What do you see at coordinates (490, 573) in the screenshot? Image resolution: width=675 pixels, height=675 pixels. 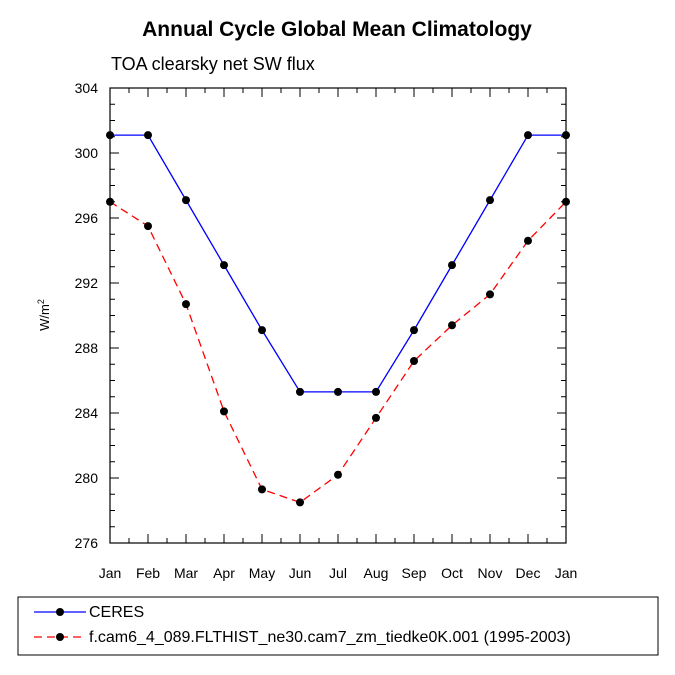 I see `x-tick-label: Nov` at bounding box center [490, 573].